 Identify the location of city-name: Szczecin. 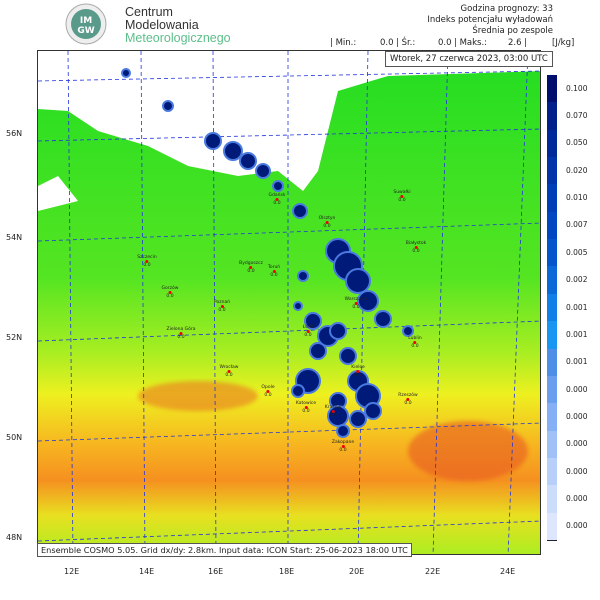
(147, 257).